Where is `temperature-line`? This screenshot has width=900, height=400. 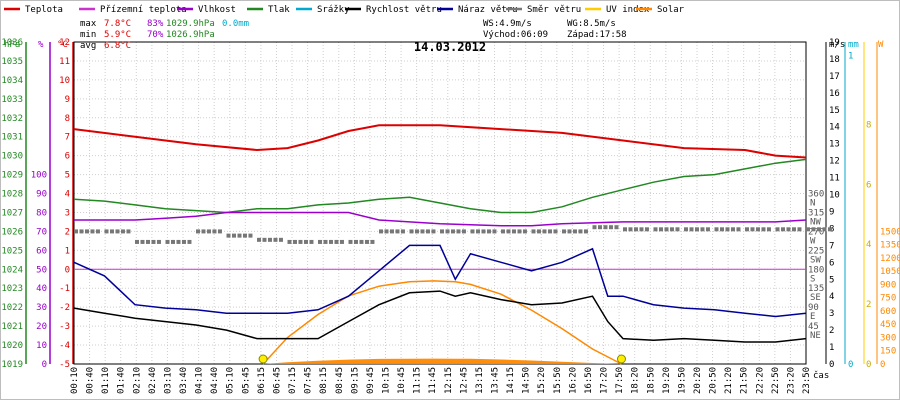 temperature-line is located at coordinates (440, 141).